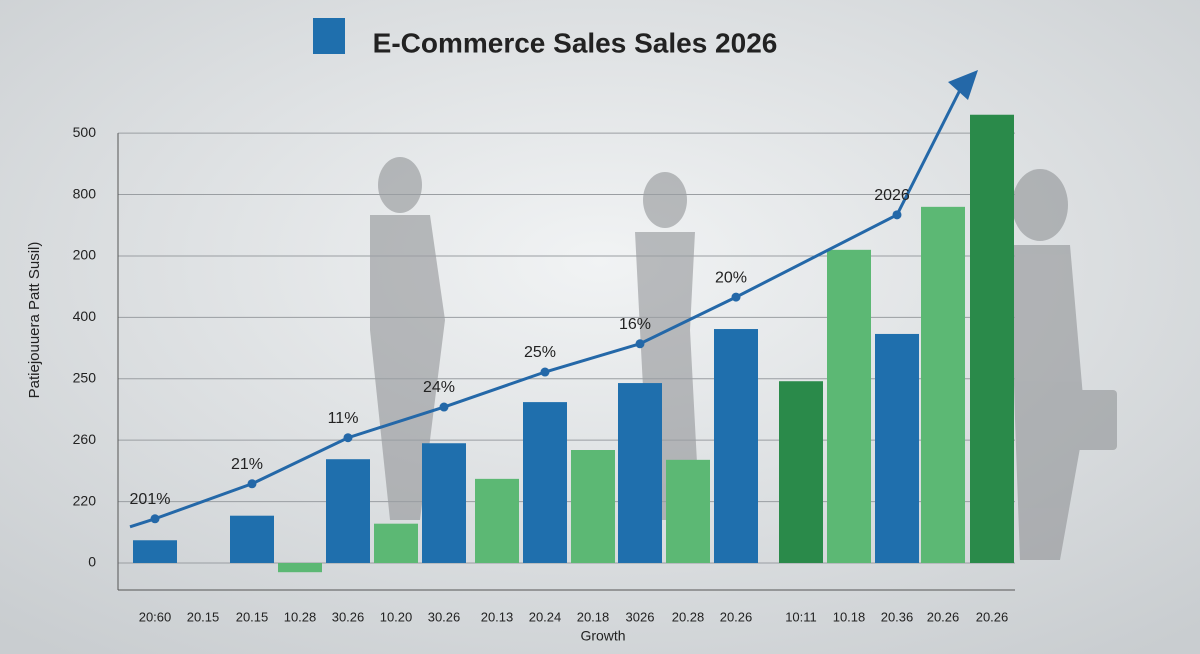  I want to click on x-tick-label: 10.18, so click(849, 616).